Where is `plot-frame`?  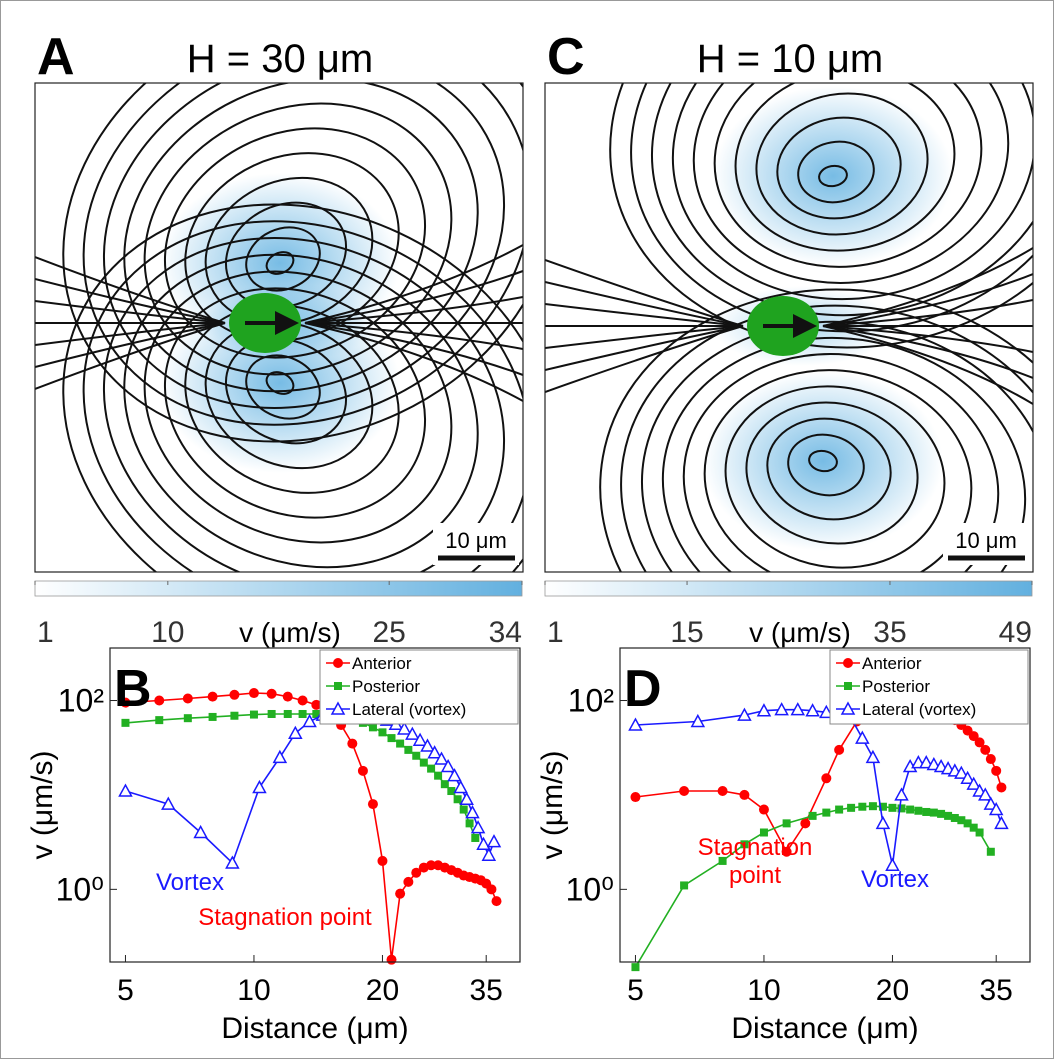 plot-frame is located at coordinates (825, 805).